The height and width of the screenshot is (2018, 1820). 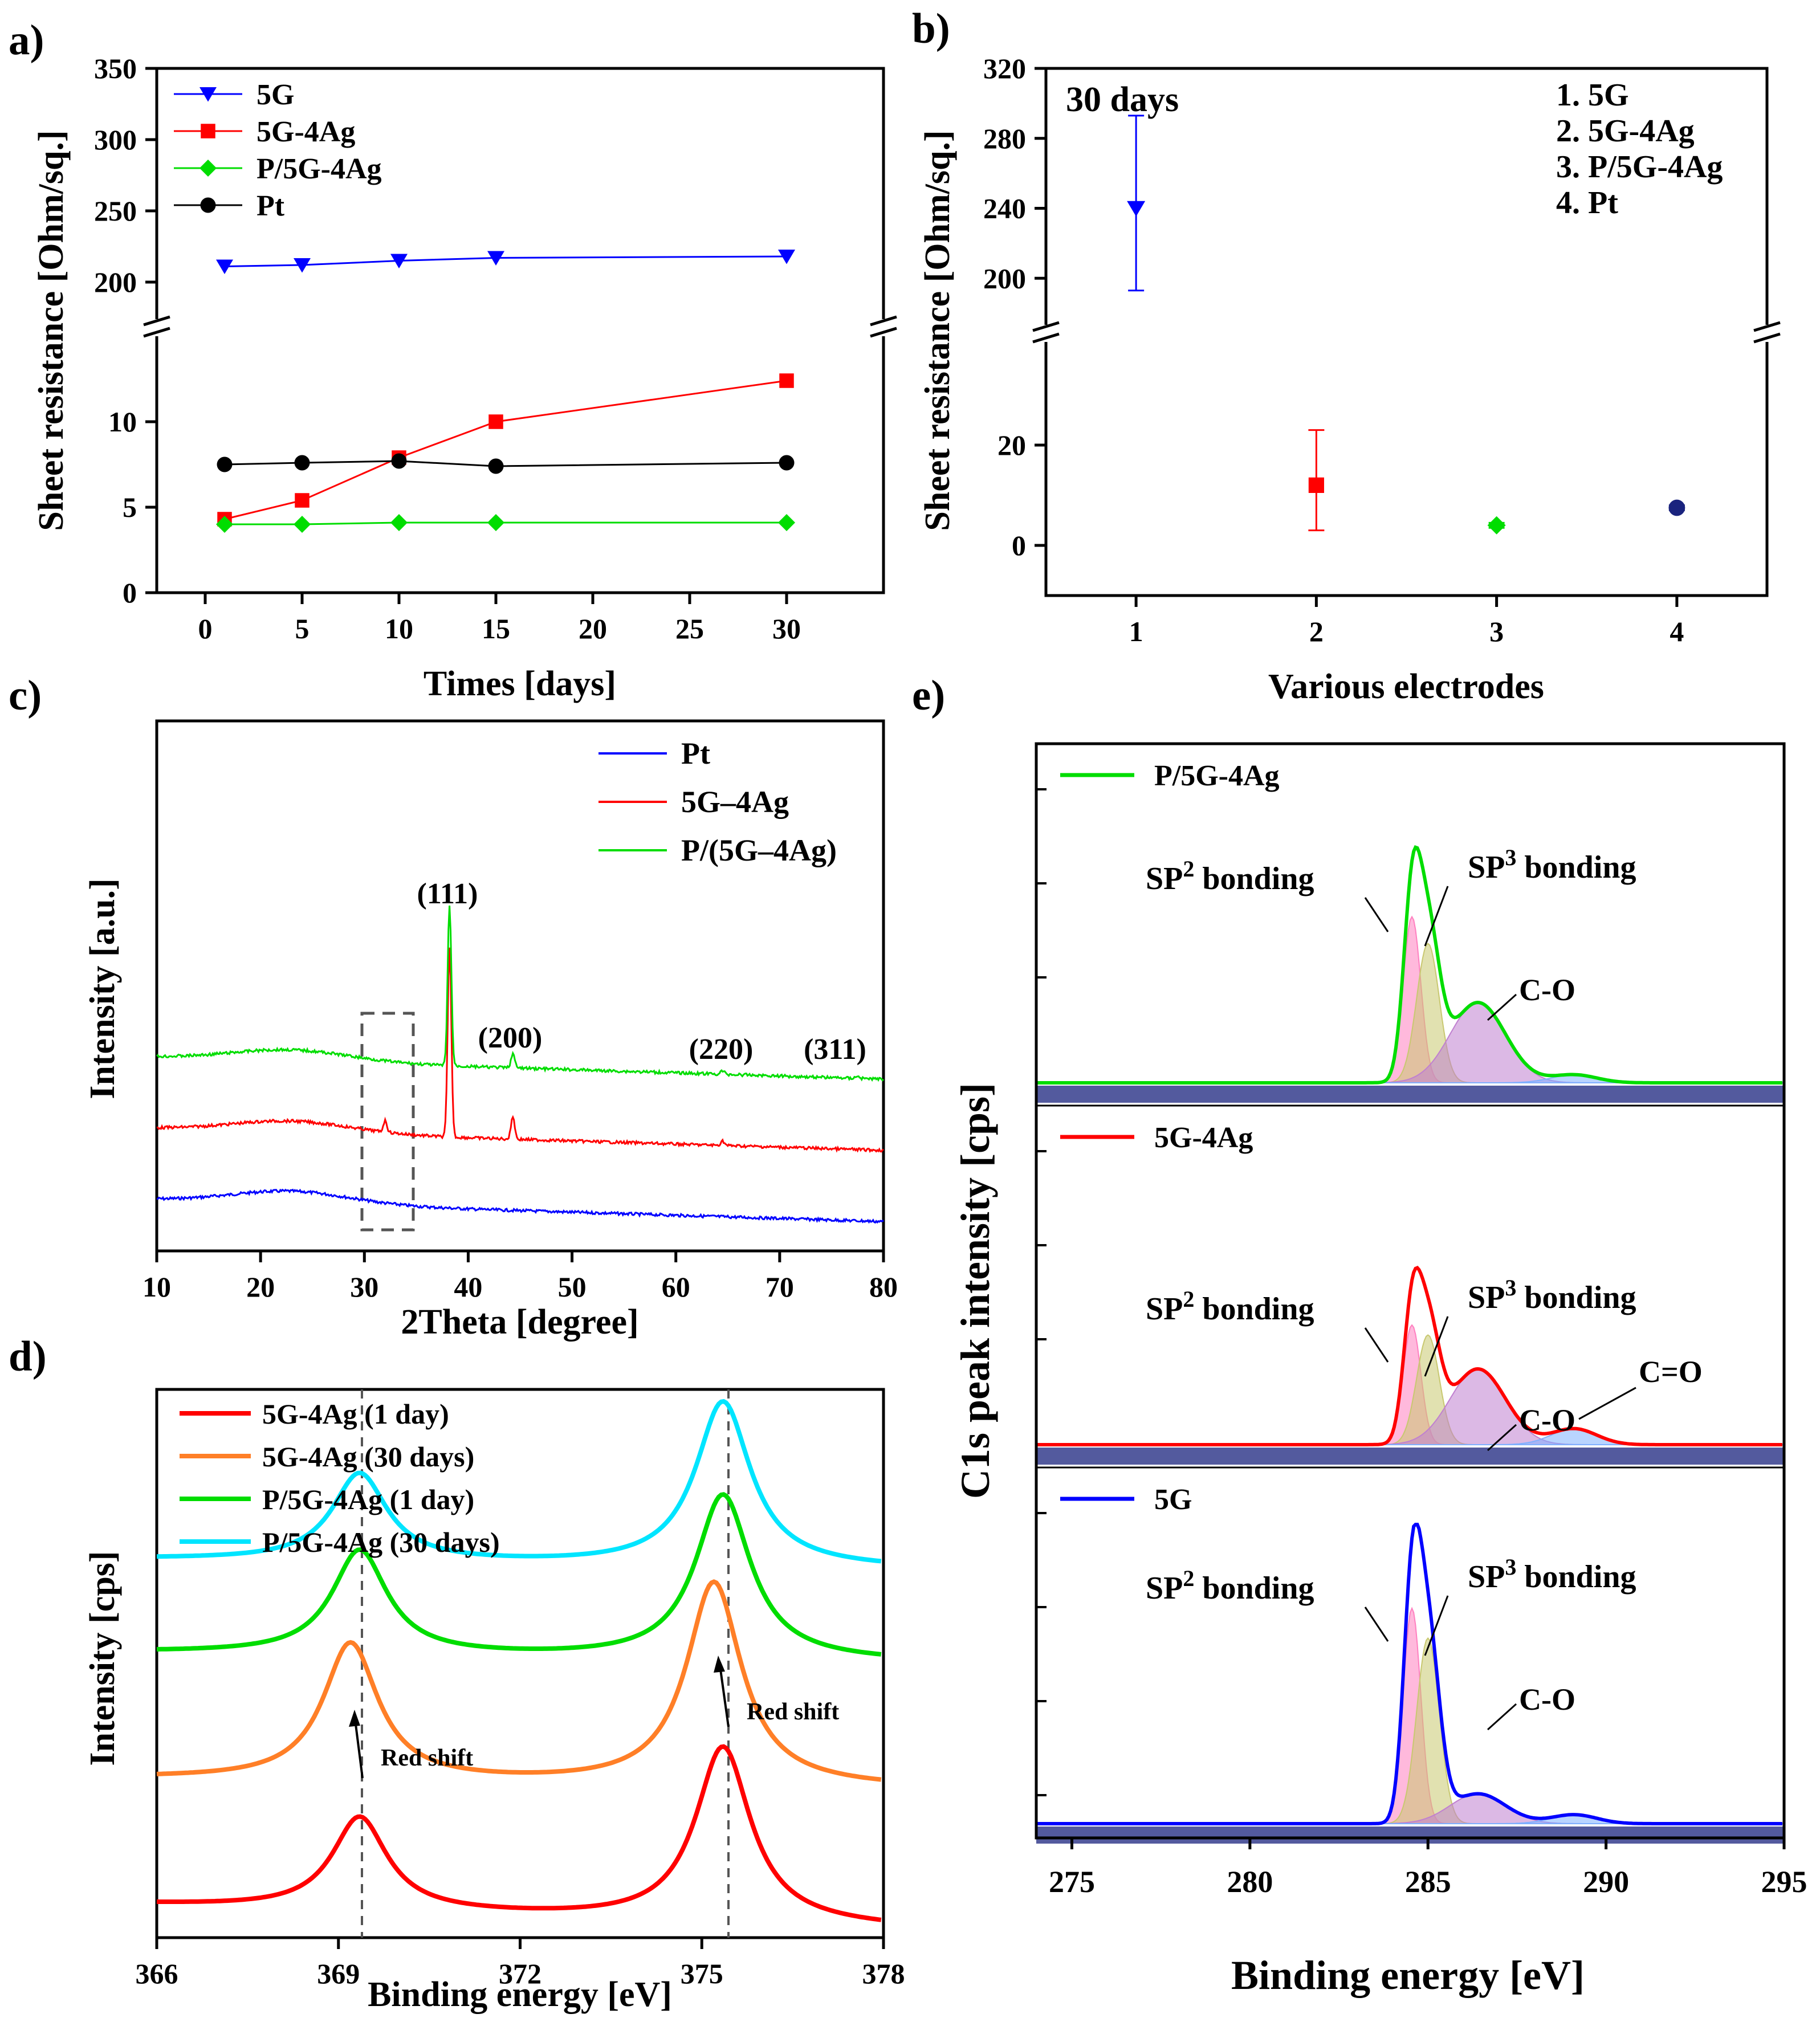 I want to click on panel-c-x-axis: 10 20 30 40 50 60 70 80, so click(x=520, y=1277).